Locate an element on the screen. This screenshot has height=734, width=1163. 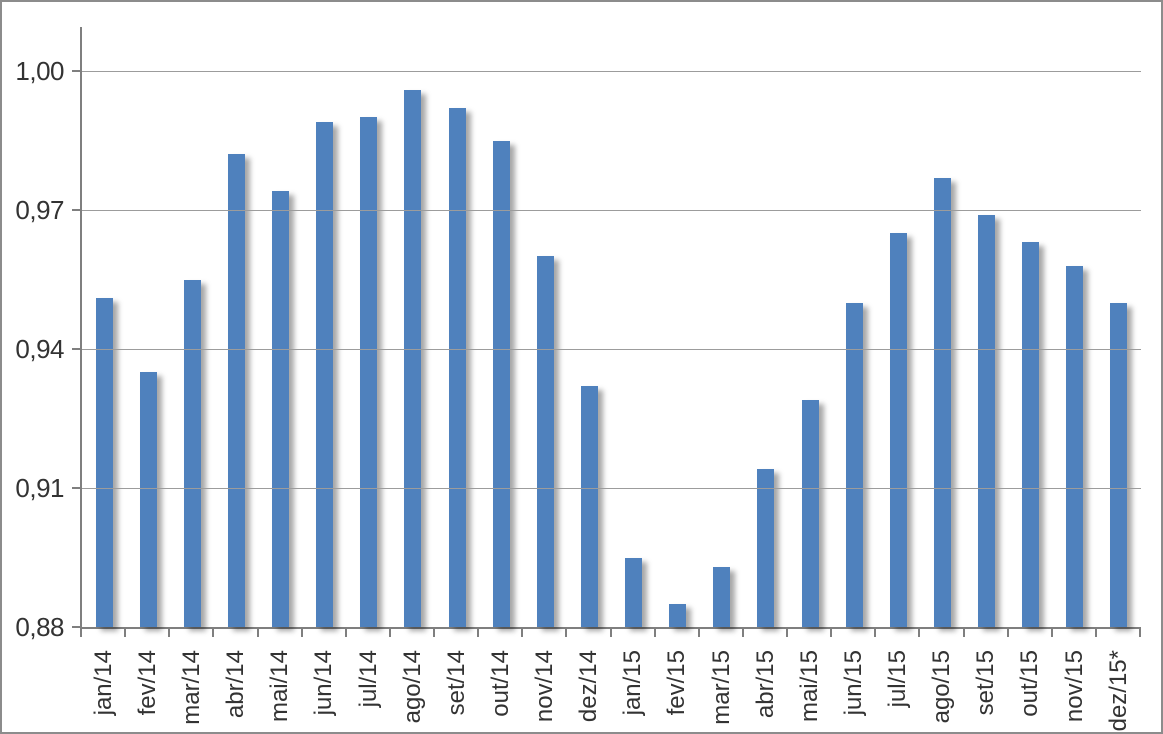
x-axis-label: jan/15 is located at coordinates (633, 683).